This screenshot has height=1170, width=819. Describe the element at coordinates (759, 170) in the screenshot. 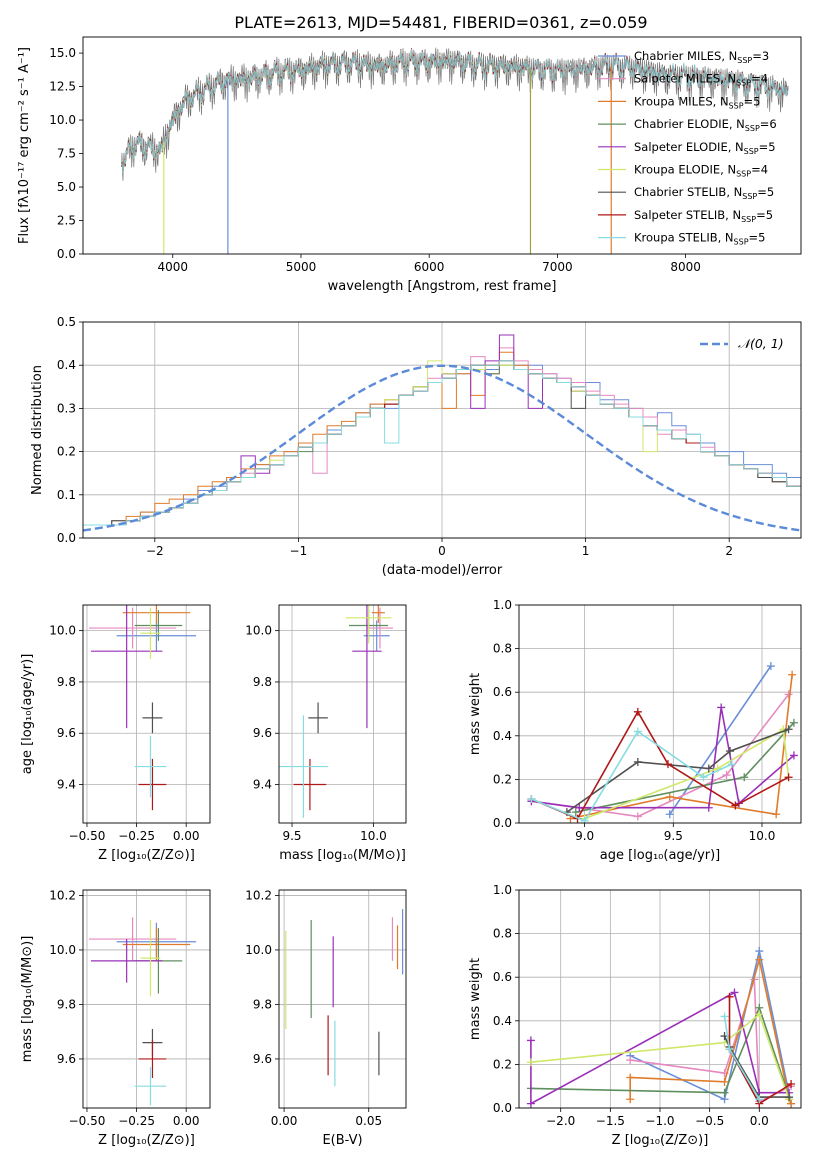

I see `legend-nssp: =4` at that location.